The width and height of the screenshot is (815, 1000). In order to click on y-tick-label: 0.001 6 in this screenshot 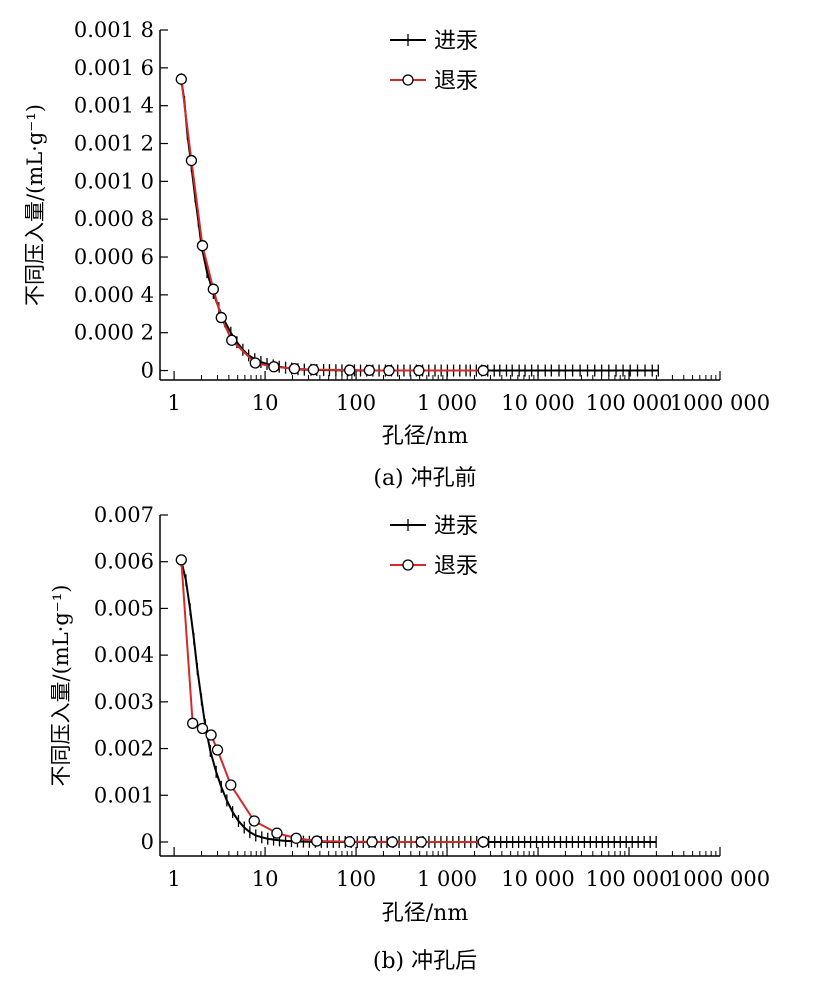, I will do `click(114, 68)`.